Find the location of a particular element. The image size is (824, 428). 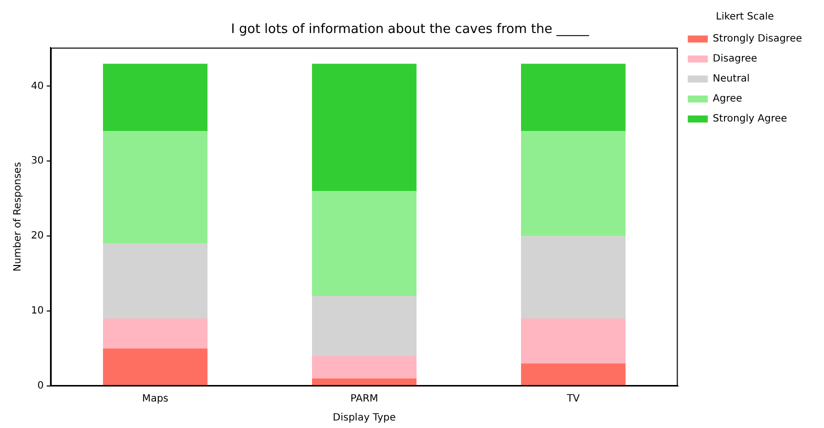

y-tick-label: 20 is located at coordinates (37, 236).